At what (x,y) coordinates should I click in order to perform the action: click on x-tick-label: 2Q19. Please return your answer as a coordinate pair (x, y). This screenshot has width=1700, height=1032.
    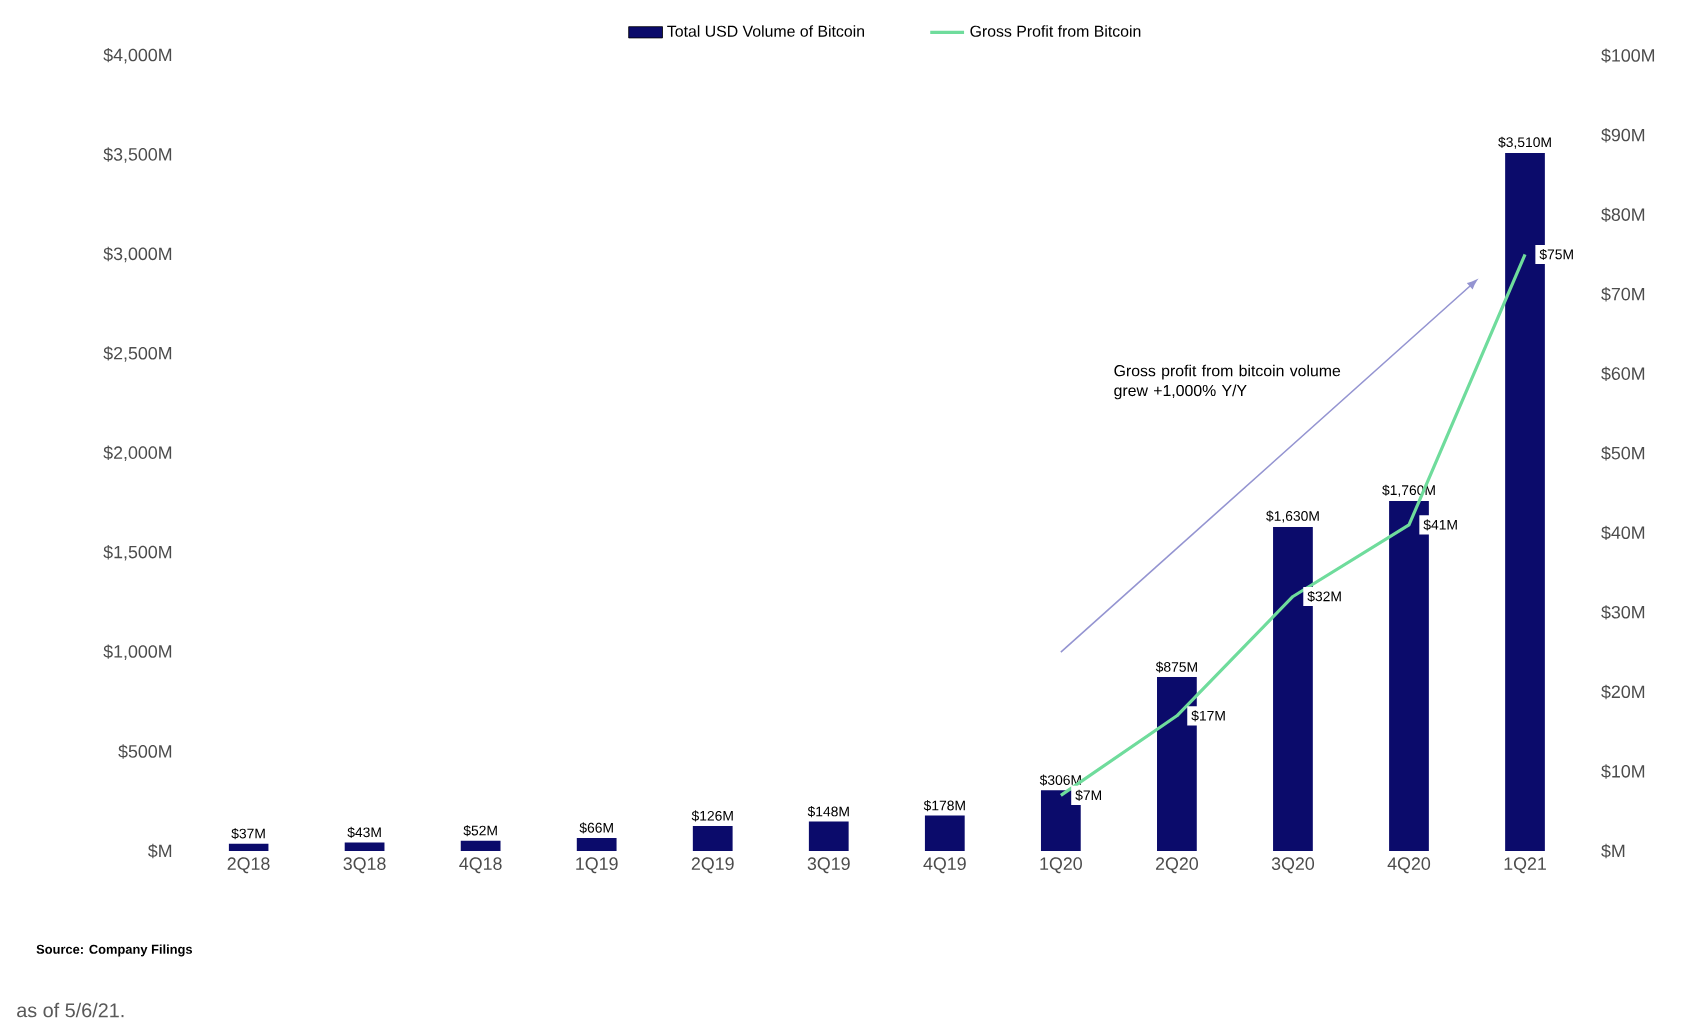
    Looking at the image, I should click on (712, 865).